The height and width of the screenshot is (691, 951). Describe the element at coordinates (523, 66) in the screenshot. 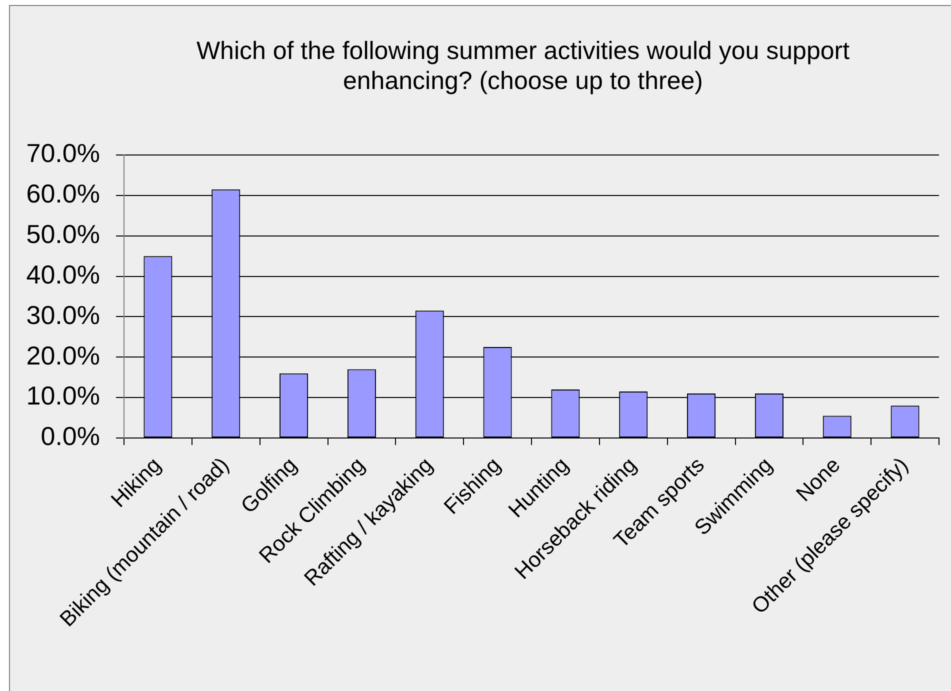

I see `chart-title: Which of the following summer activities would you support enhancing? (choose up to three)` at that location.